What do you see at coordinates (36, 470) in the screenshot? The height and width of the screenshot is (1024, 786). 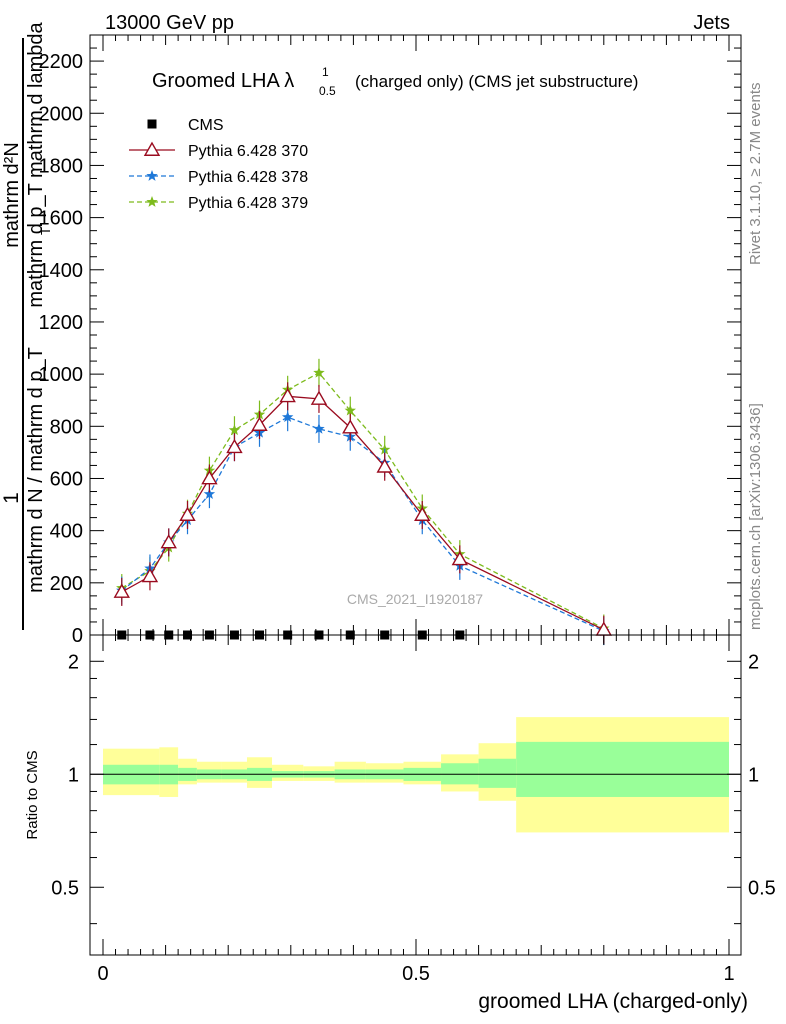 I see `y-title-prefix-denominator: mathrm d N / mathrm d p_T` at bounding box center [36, 470].